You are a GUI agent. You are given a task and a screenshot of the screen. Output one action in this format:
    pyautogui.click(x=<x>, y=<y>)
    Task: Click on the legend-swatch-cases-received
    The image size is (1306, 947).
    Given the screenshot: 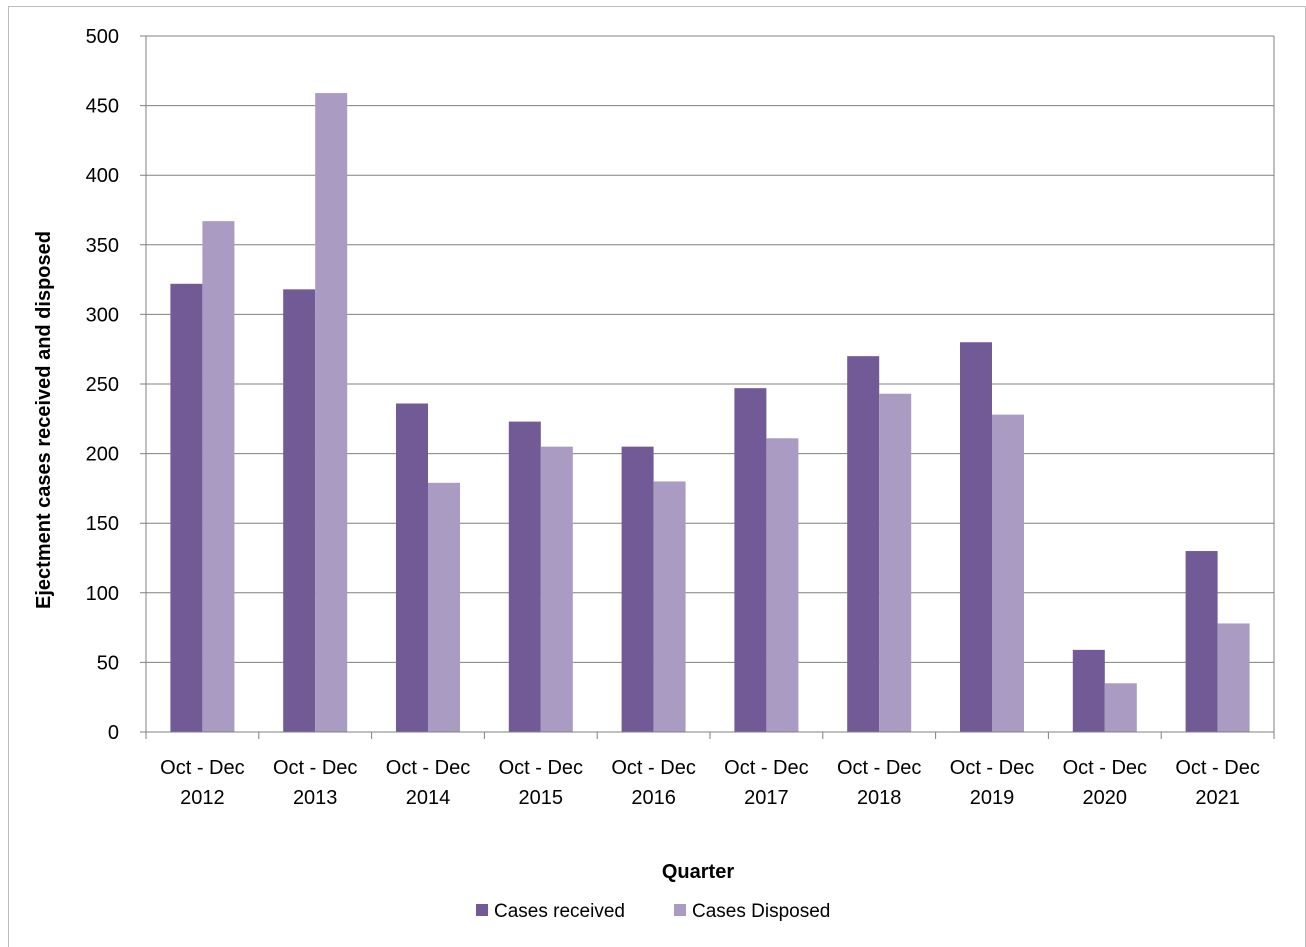 What is the action you would take?
    pyautogui.click(x=482, y=910)
    